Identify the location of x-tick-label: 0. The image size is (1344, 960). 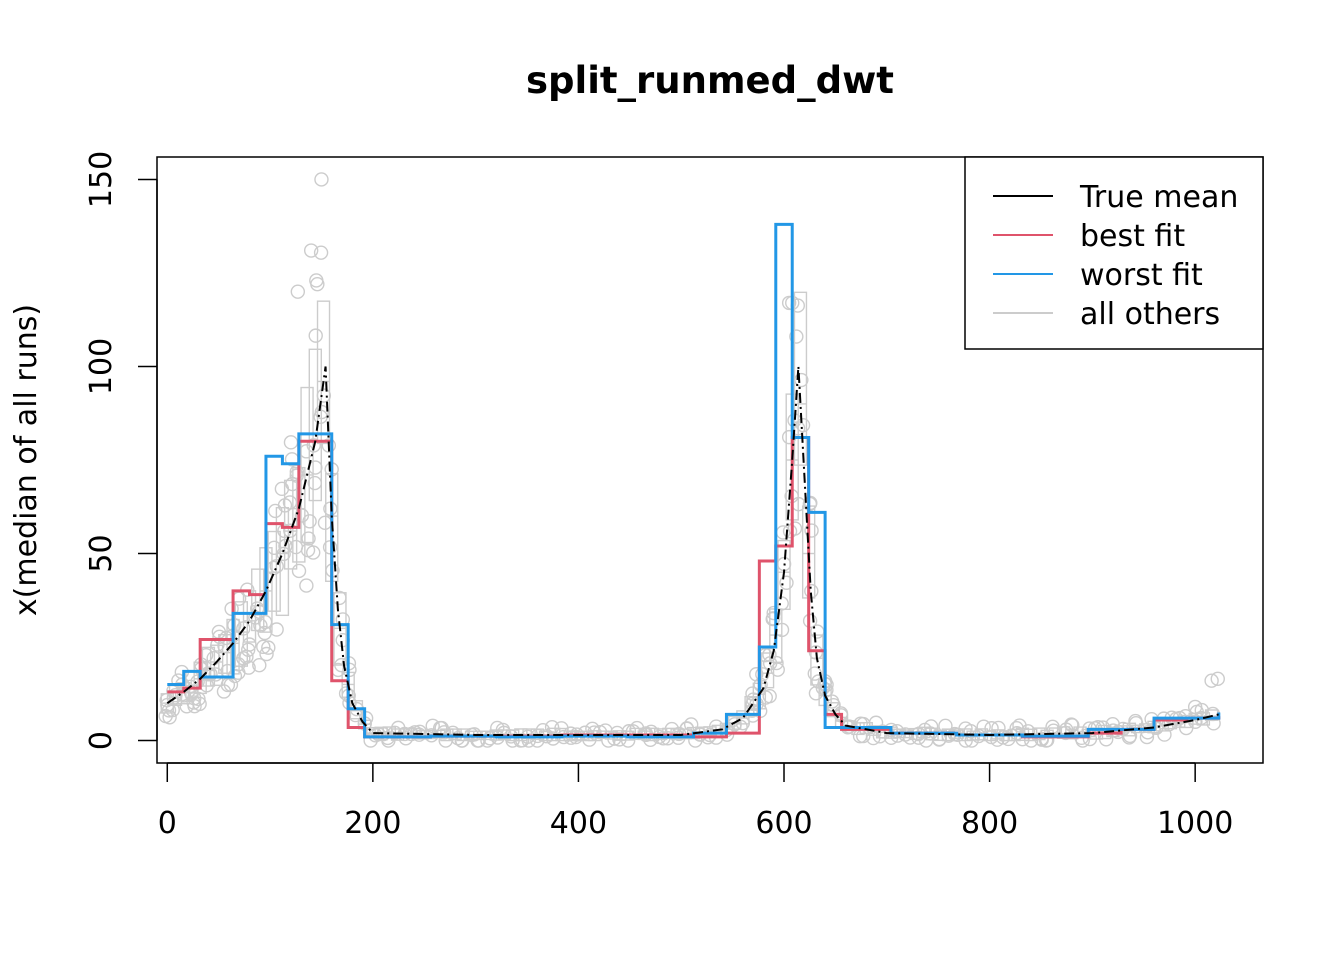
(167, 823).